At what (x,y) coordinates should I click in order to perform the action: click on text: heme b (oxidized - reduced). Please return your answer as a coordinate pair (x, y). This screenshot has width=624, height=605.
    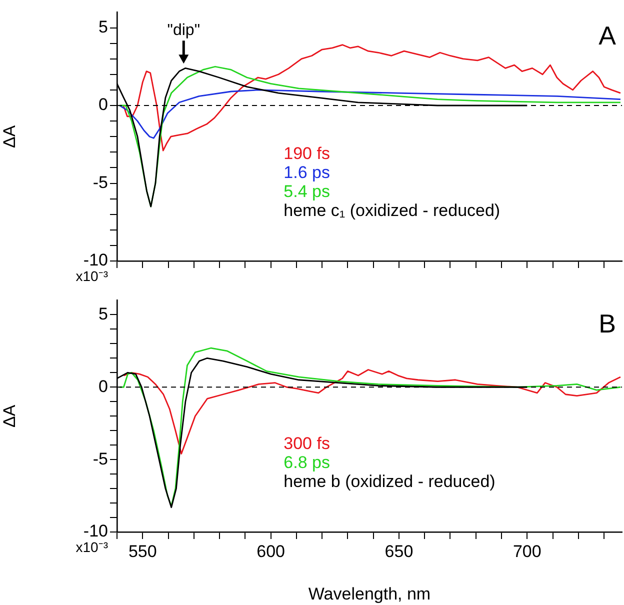
    Looking at the image, I should click on (390, 481).